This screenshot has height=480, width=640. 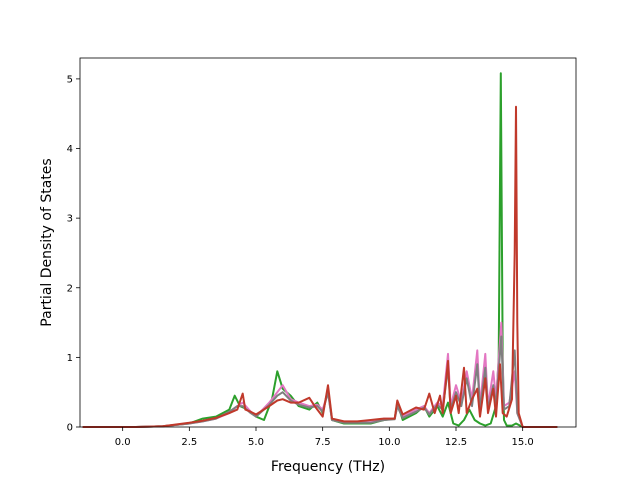 I want to click on y-axis-label: Partial Density of States, so click(x=47, y=242).